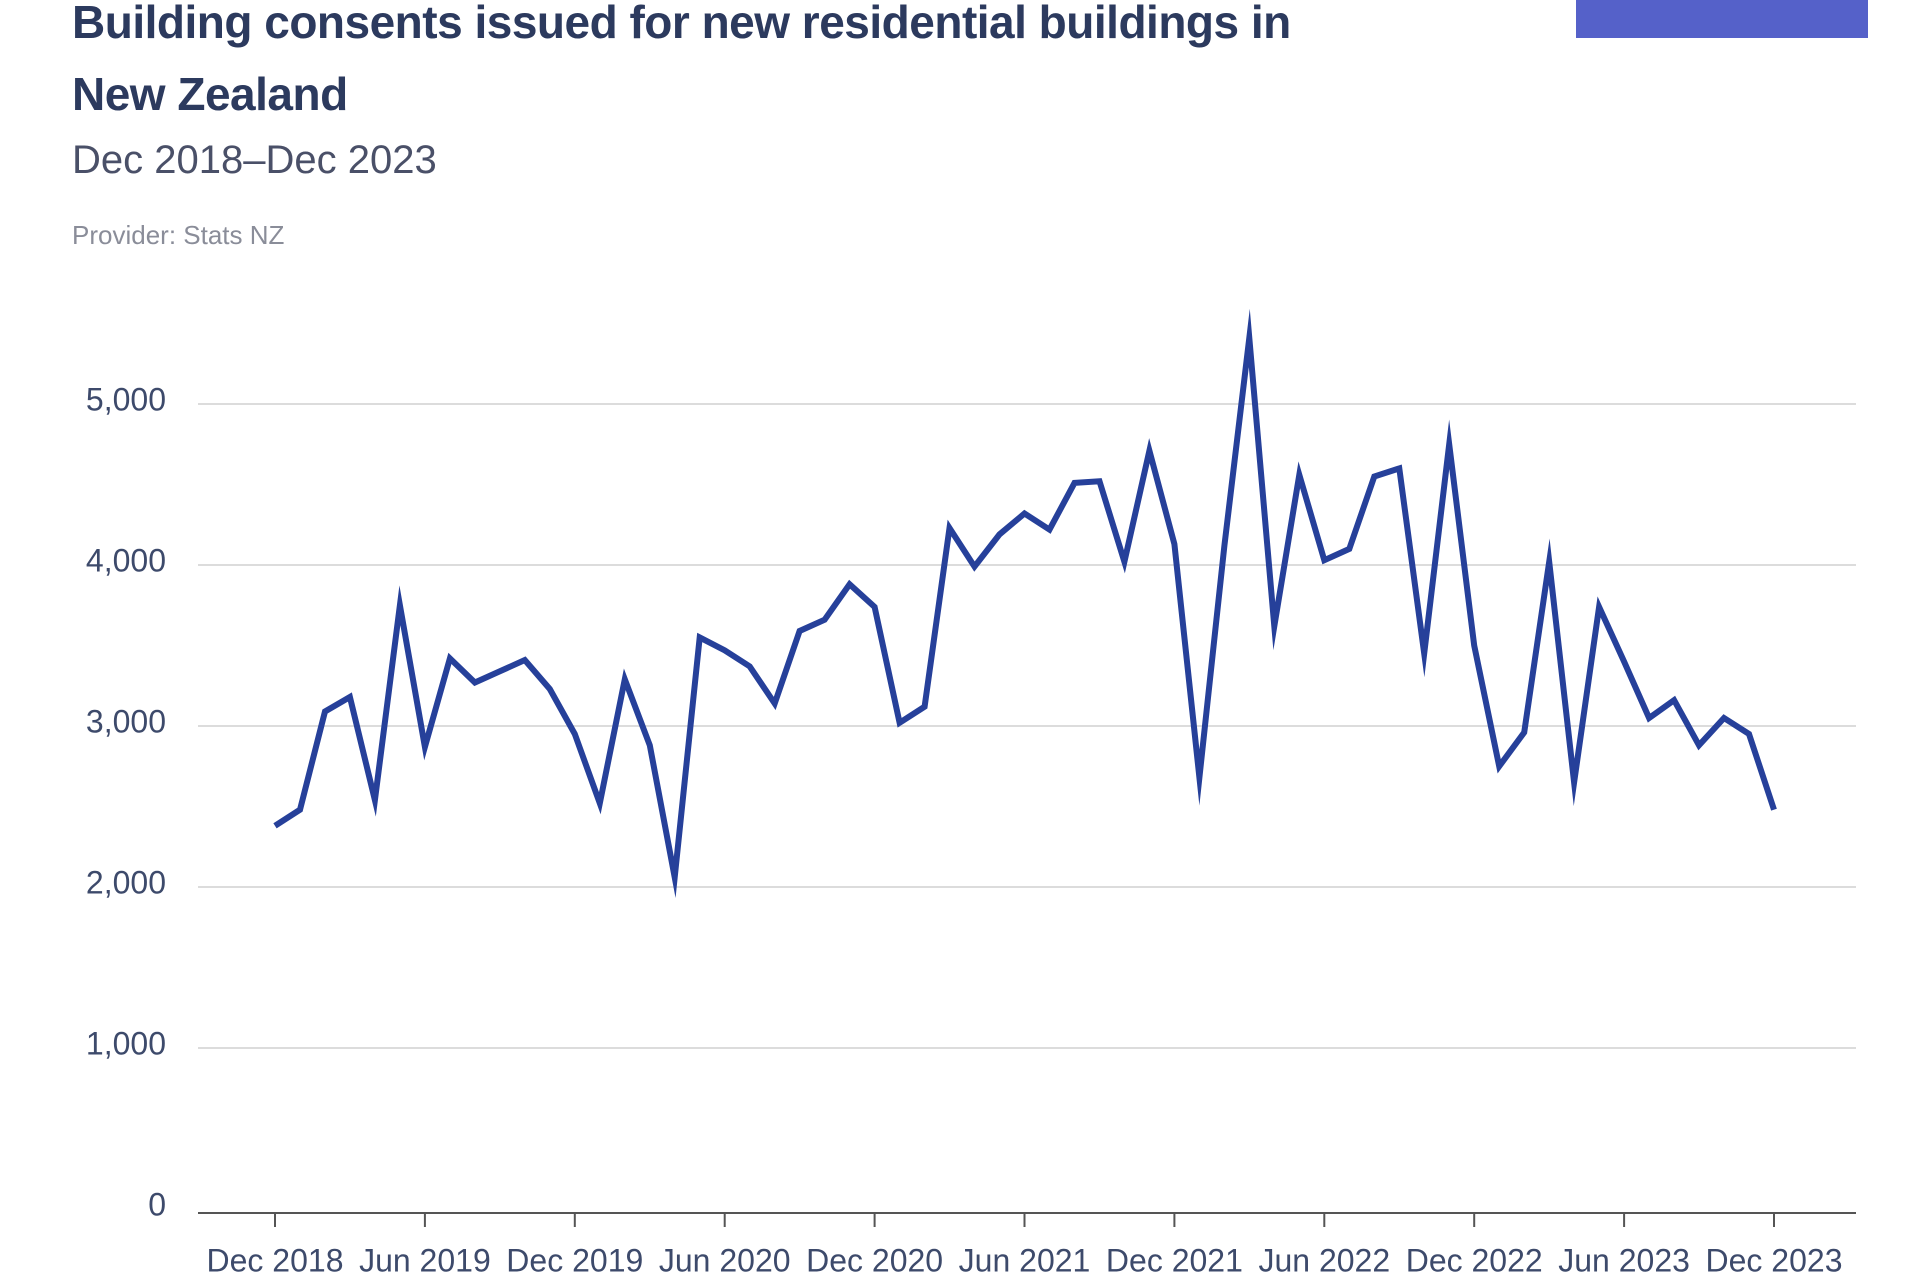  What do you see at coordinates (725, 1260) in the screenshot?
I see `x-tick-label: Jun 2020` at bounding box center [725, 1260].